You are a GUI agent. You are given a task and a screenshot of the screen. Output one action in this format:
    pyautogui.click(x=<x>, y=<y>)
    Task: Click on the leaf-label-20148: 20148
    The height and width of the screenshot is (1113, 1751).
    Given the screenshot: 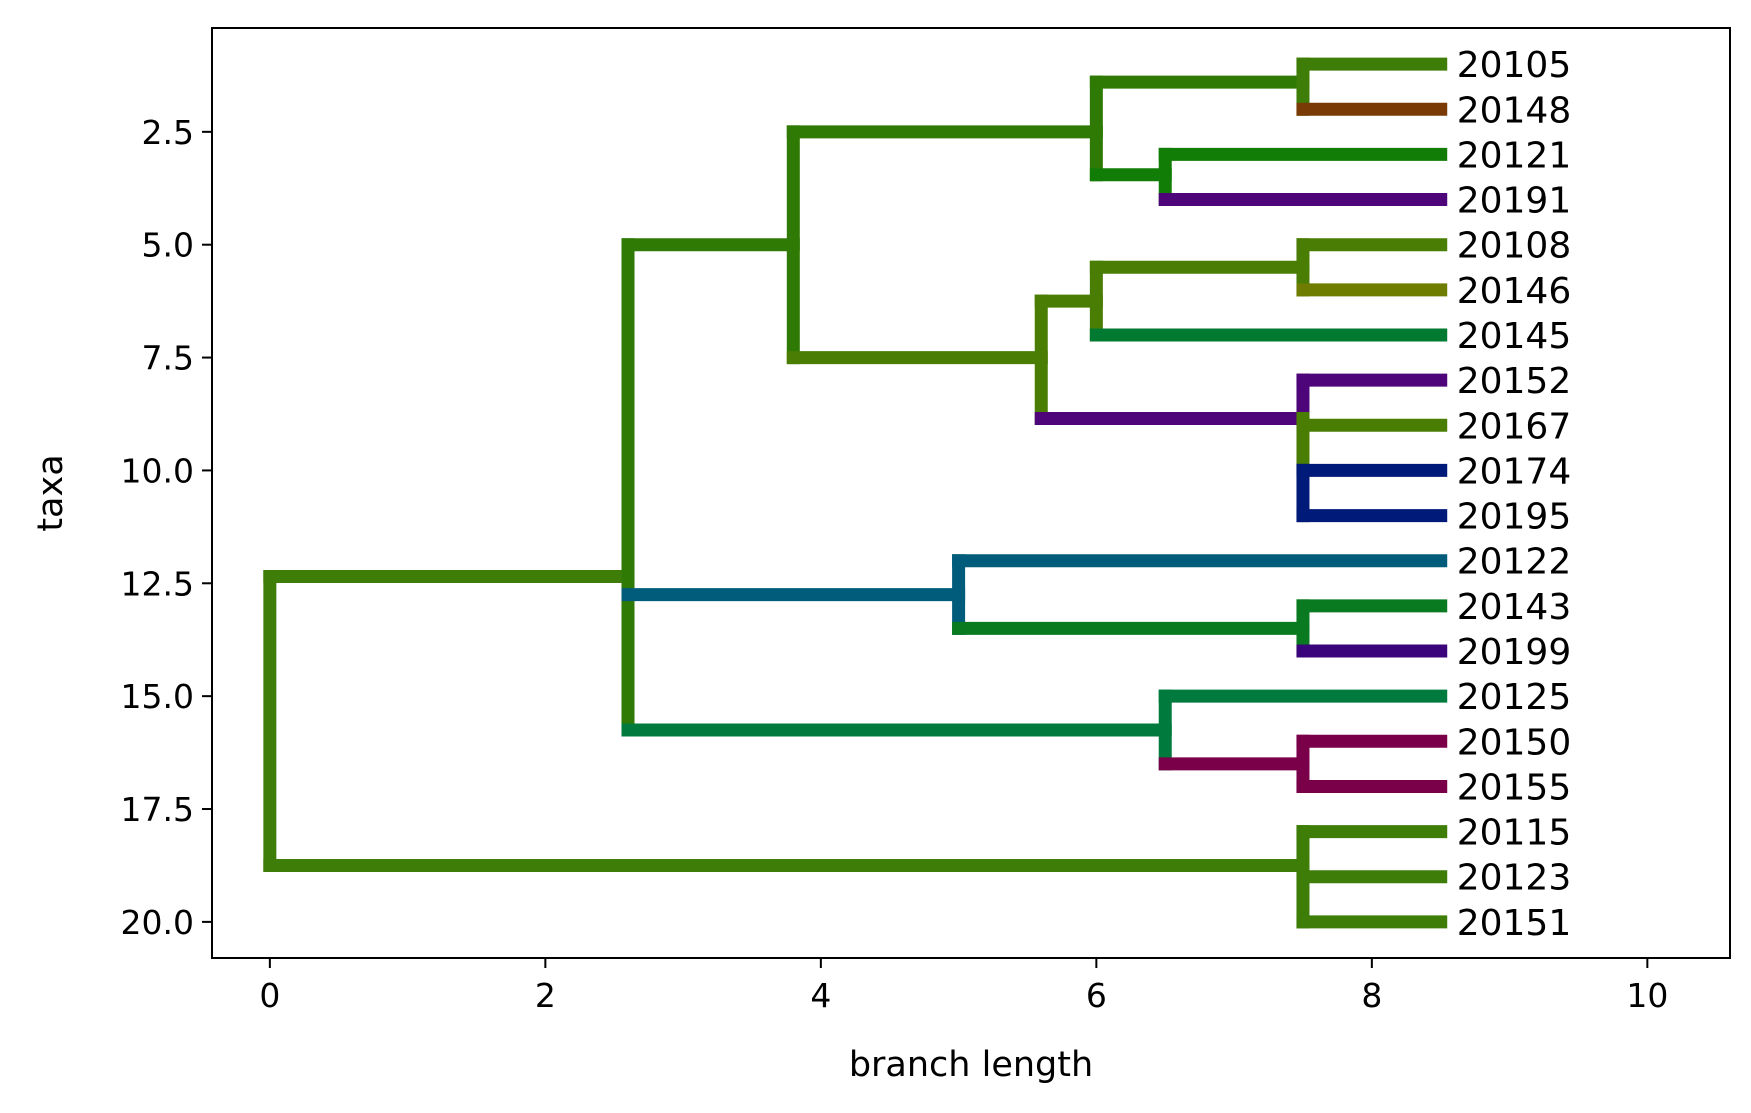 What is the action you would take?
    pyautogui.click(x=1514, y=110)
    